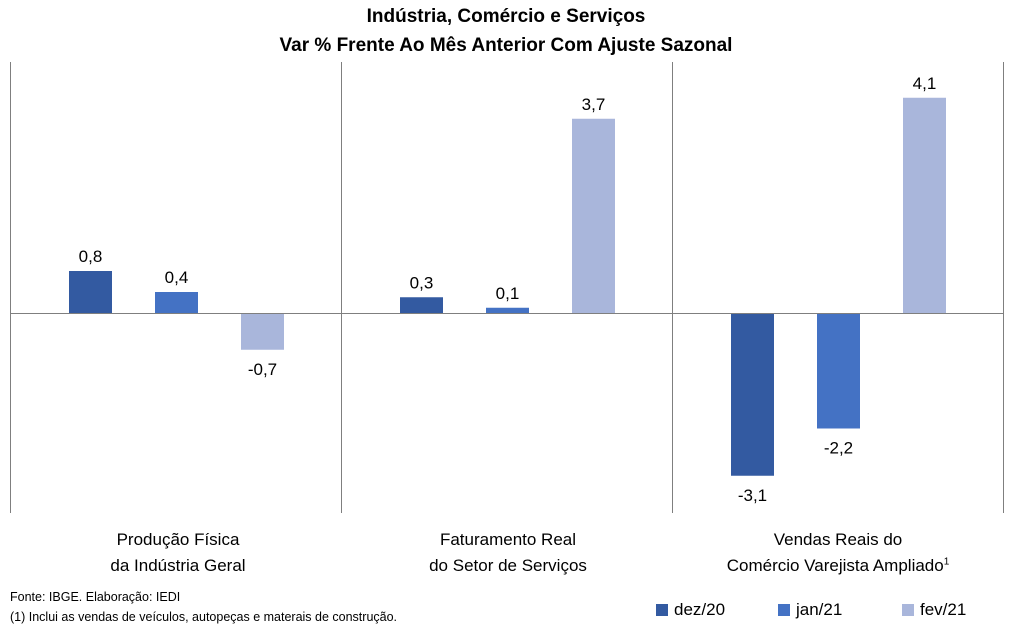 Image resolution: width=1012 pixels, height=632 pixels. I want to click on category-label-servicos: Faturamento Real do Setor de Serviços, so click(508, 552).